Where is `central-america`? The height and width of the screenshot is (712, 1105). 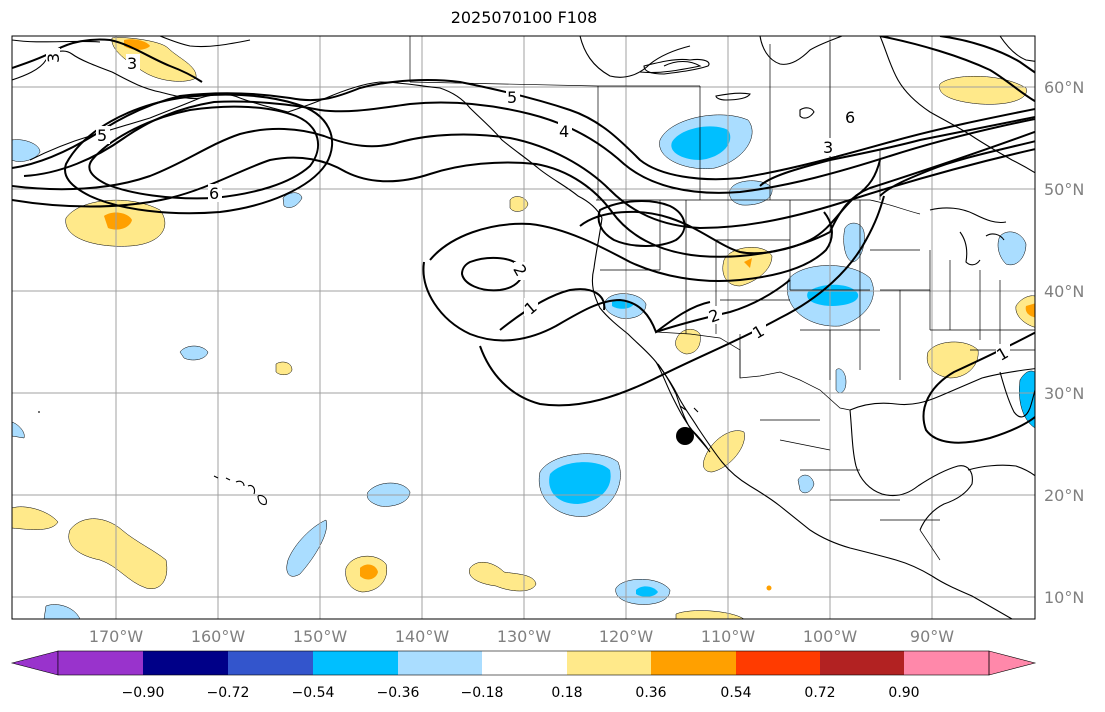
central-america is located at coordinates (972, 597).